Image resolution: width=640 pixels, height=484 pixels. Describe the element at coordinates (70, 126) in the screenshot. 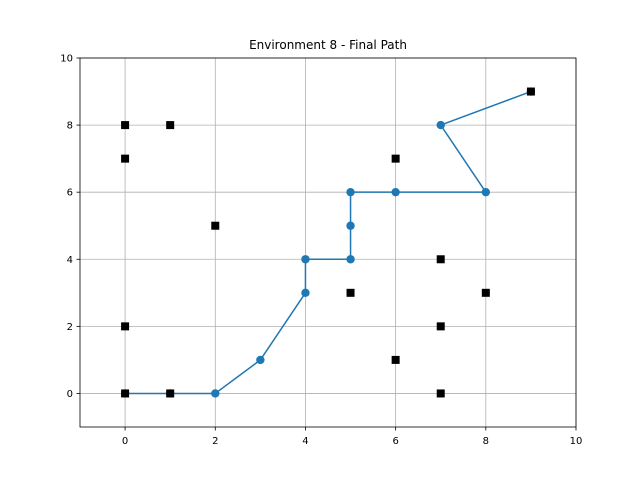

I see `y-tick-label: 8` at that location.